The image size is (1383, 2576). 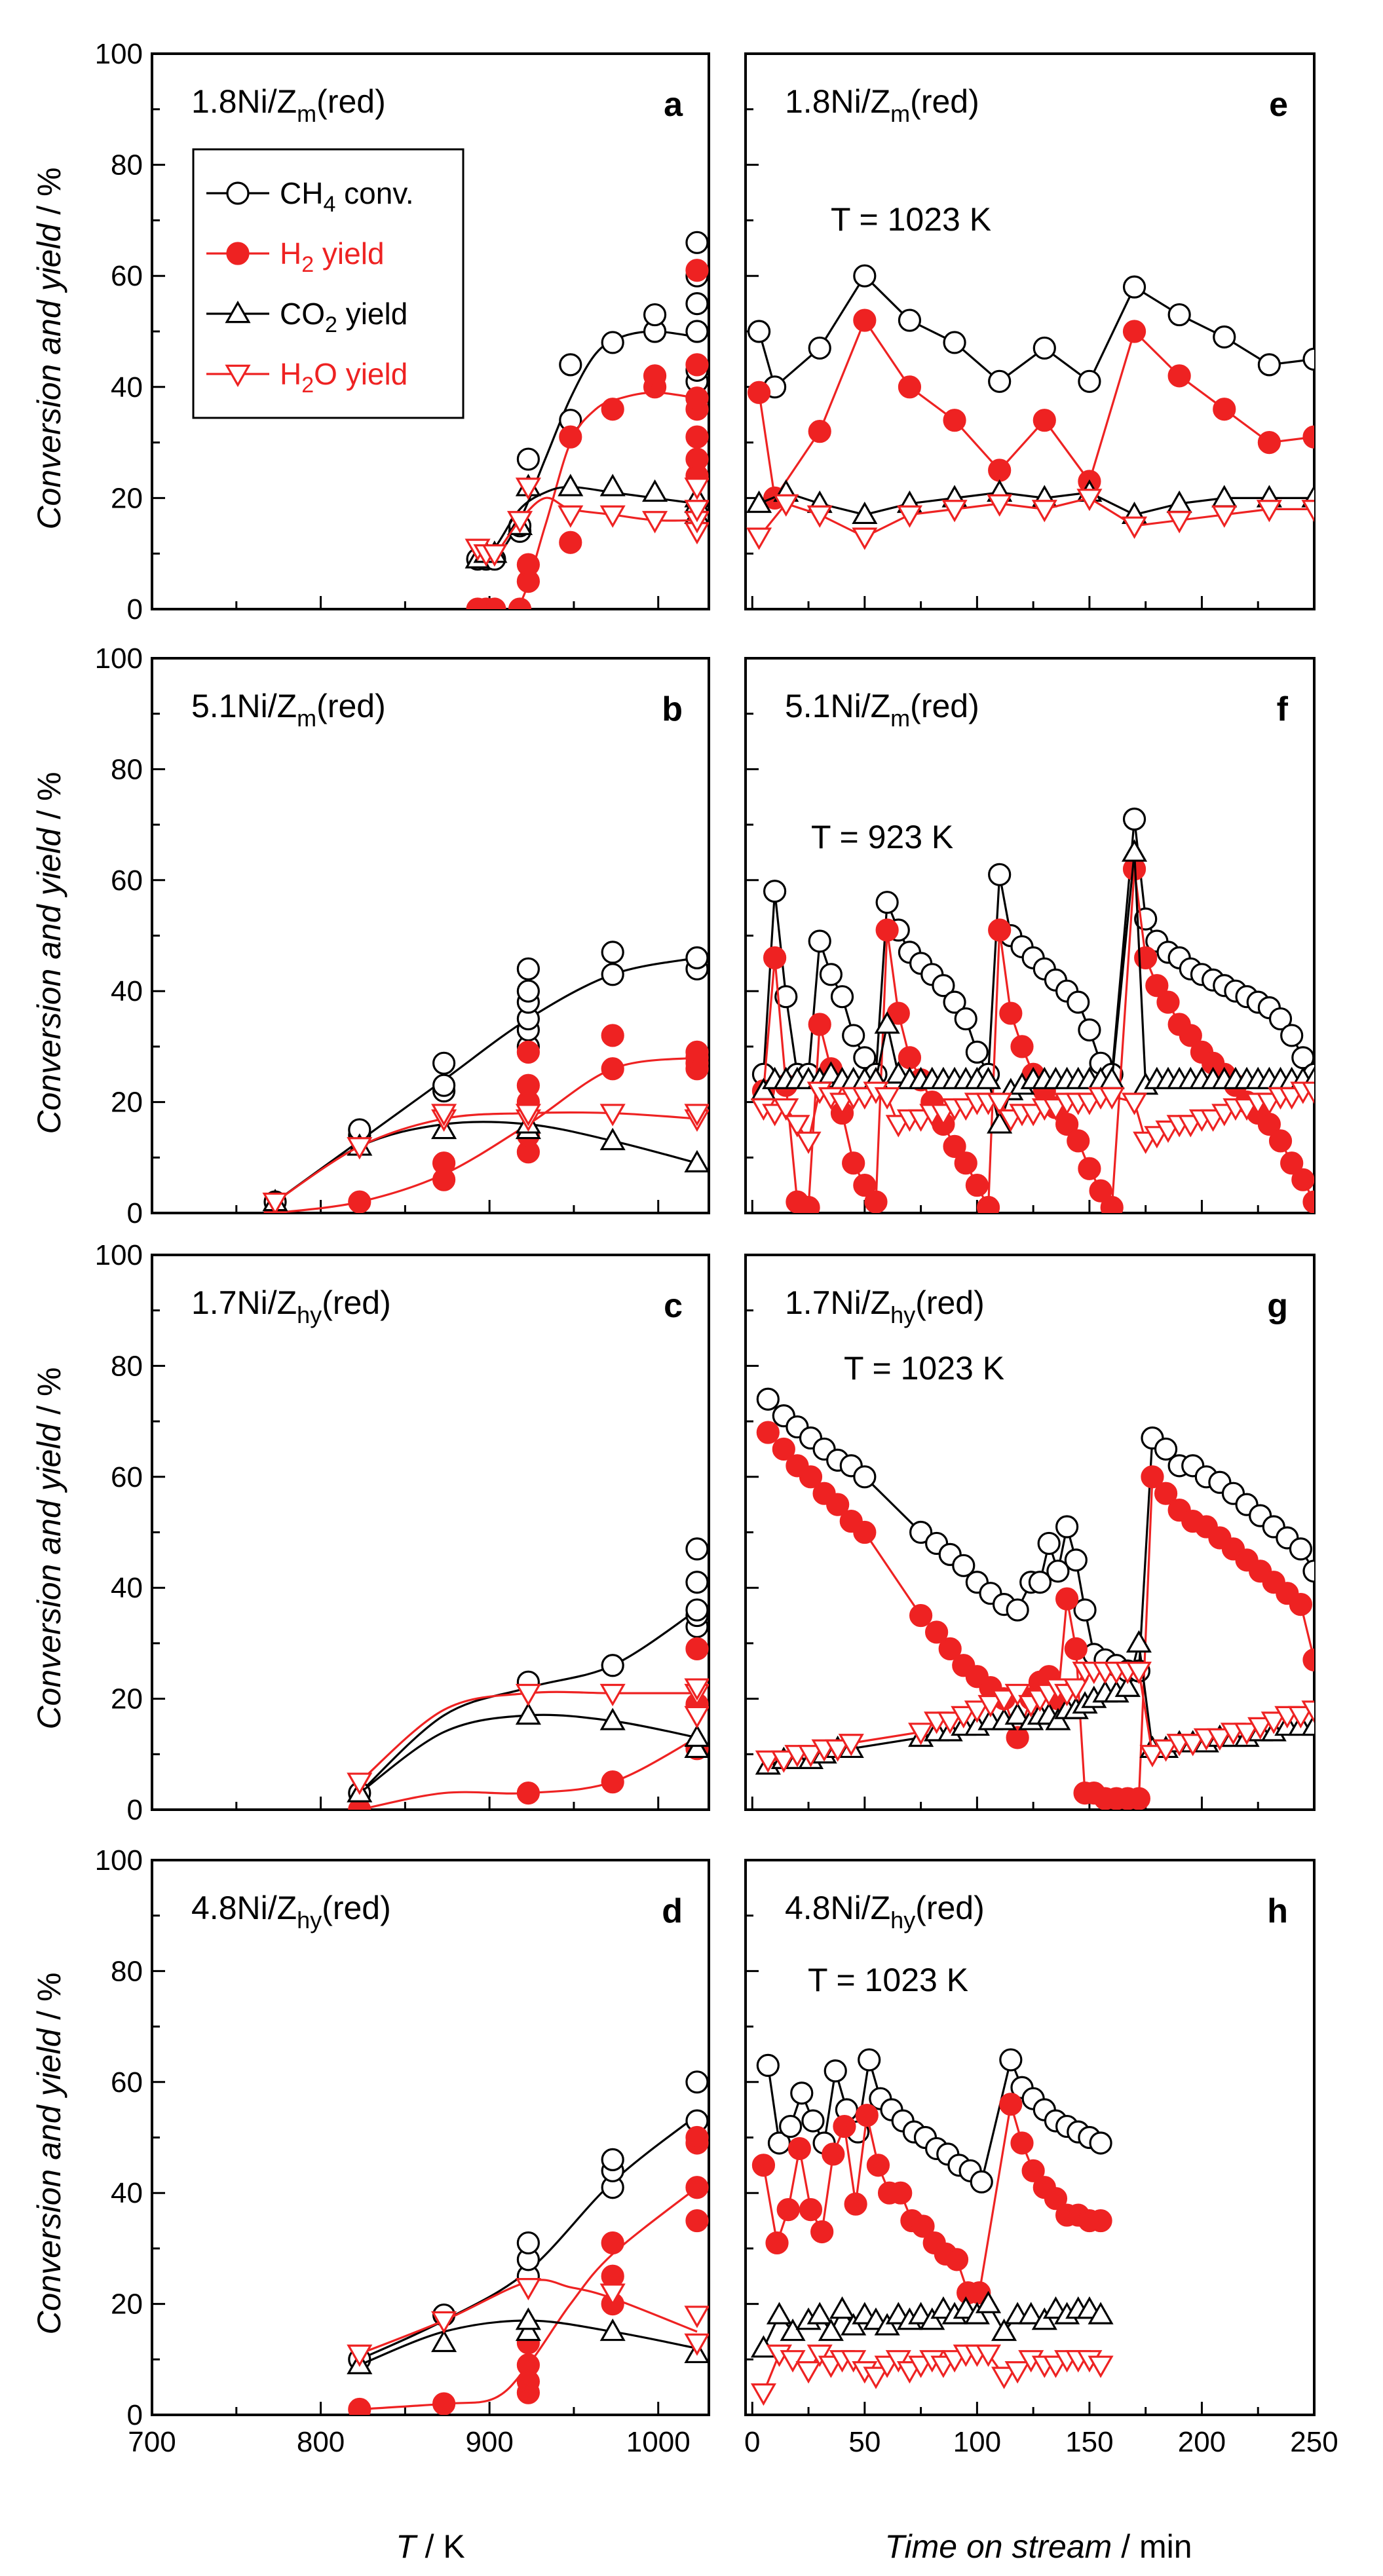 I want to click on legend-marker-co2, so click(x=238, y=312).